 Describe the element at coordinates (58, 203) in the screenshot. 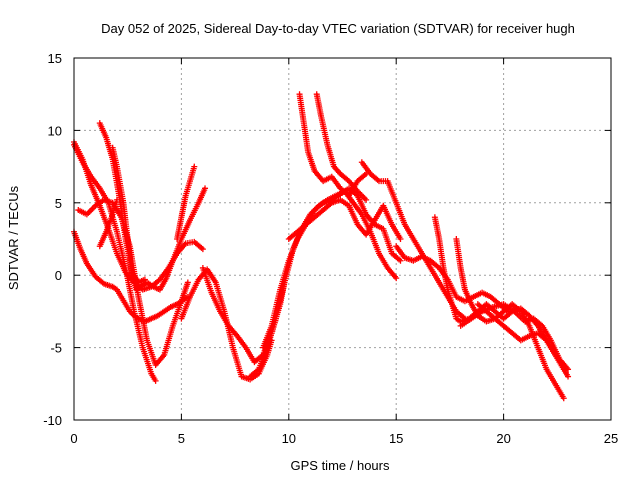

I see `y-tick-label: 5` at that location.